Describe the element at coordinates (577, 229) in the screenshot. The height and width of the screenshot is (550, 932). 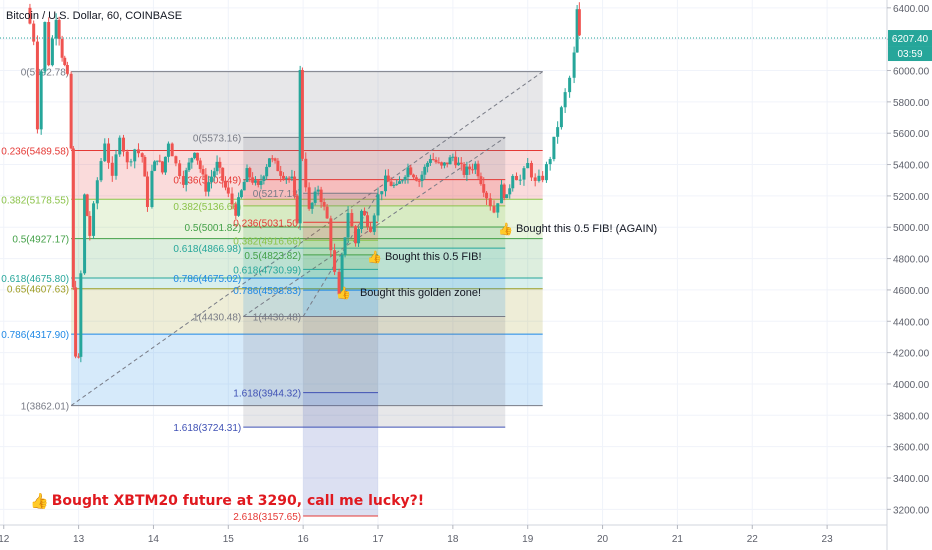
I see `annotation-fib-again: 👍 Bought this 0.5 FIB! (AGAIN)` at that location.